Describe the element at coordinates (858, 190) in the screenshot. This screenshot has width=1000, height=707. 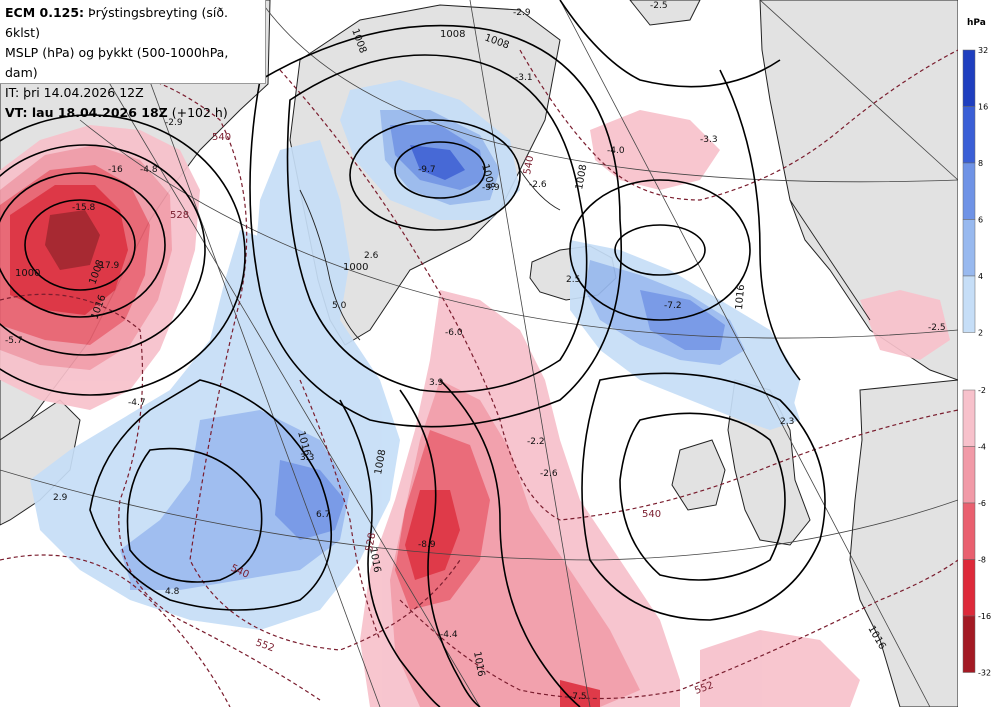
I see `scandinavia-landmass` at that location.